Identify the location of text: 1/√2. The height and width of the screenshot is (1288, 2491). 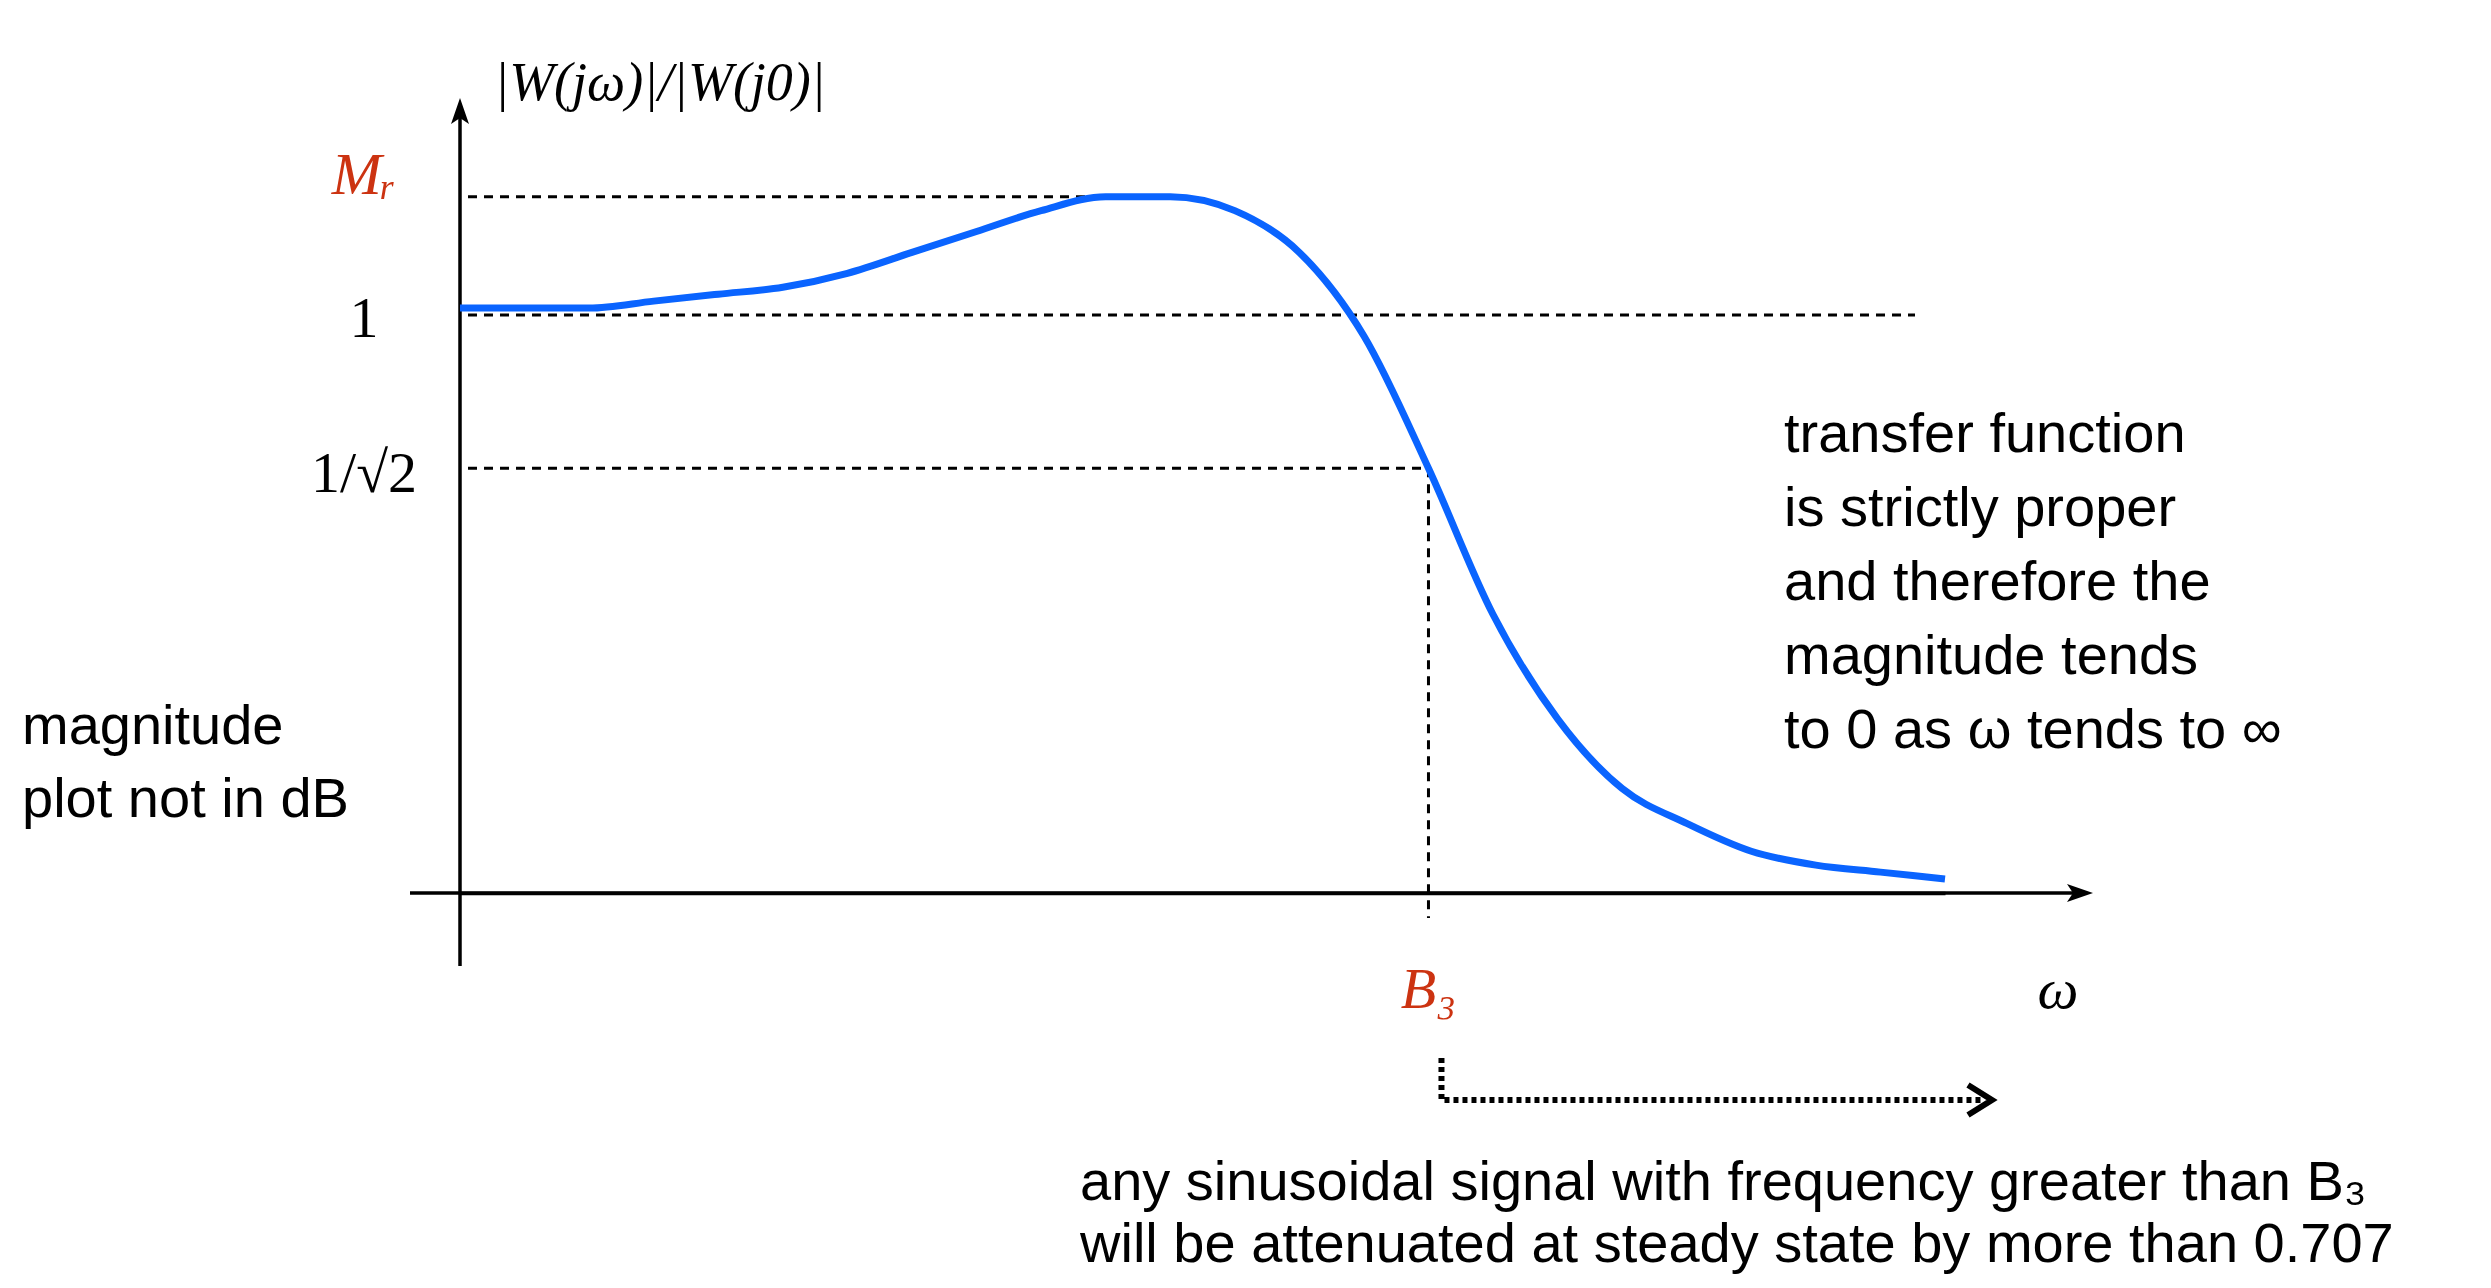
(364, 472).